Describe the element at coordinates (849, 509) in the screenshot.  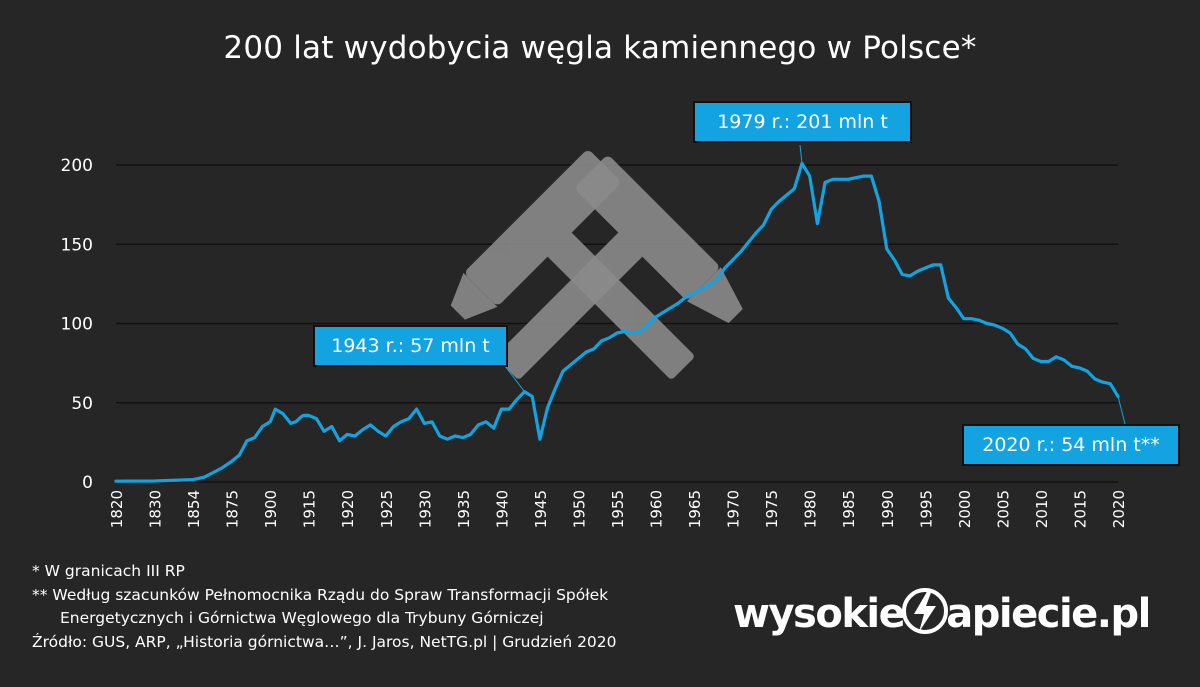
I see `x-tick-label: 1985` at that location.